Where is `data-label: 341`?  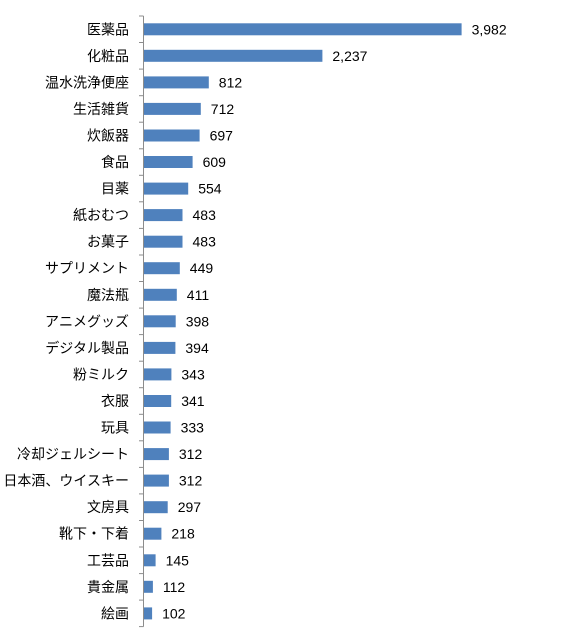 data-label: 341 is located at coordinates (193, 401).